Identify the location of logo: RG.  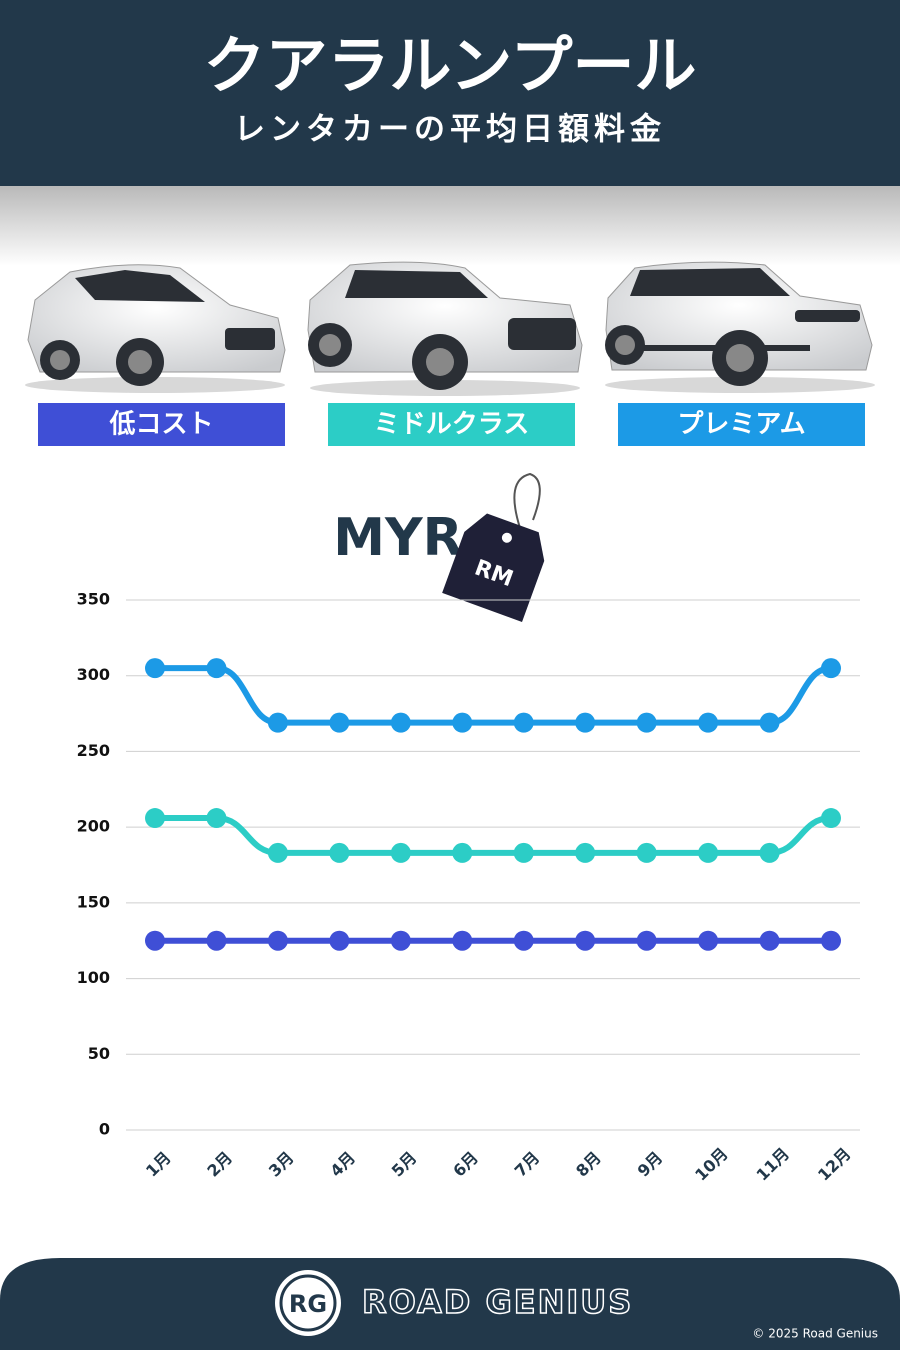
(308, 1304).